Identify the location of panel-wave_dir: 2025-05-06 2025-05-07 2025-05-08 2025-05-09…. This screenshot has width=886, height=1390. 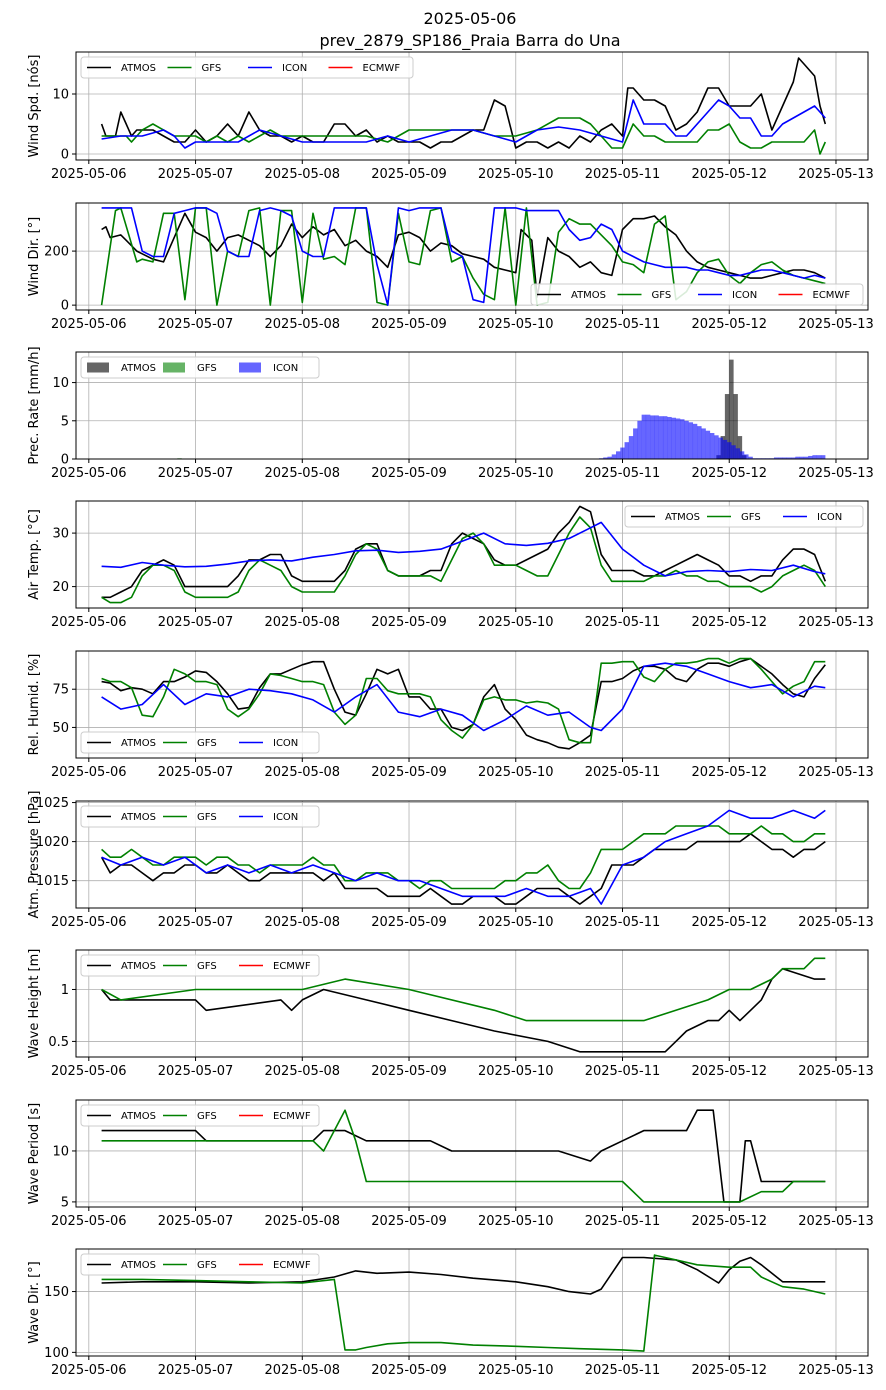
(450, 1313).